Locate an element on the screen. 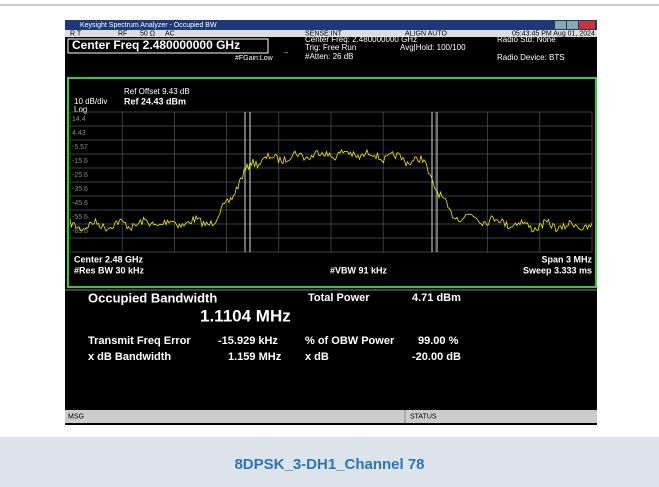 This screenshot has width=659, height=487. close-button is located at coordinates (587, 25).